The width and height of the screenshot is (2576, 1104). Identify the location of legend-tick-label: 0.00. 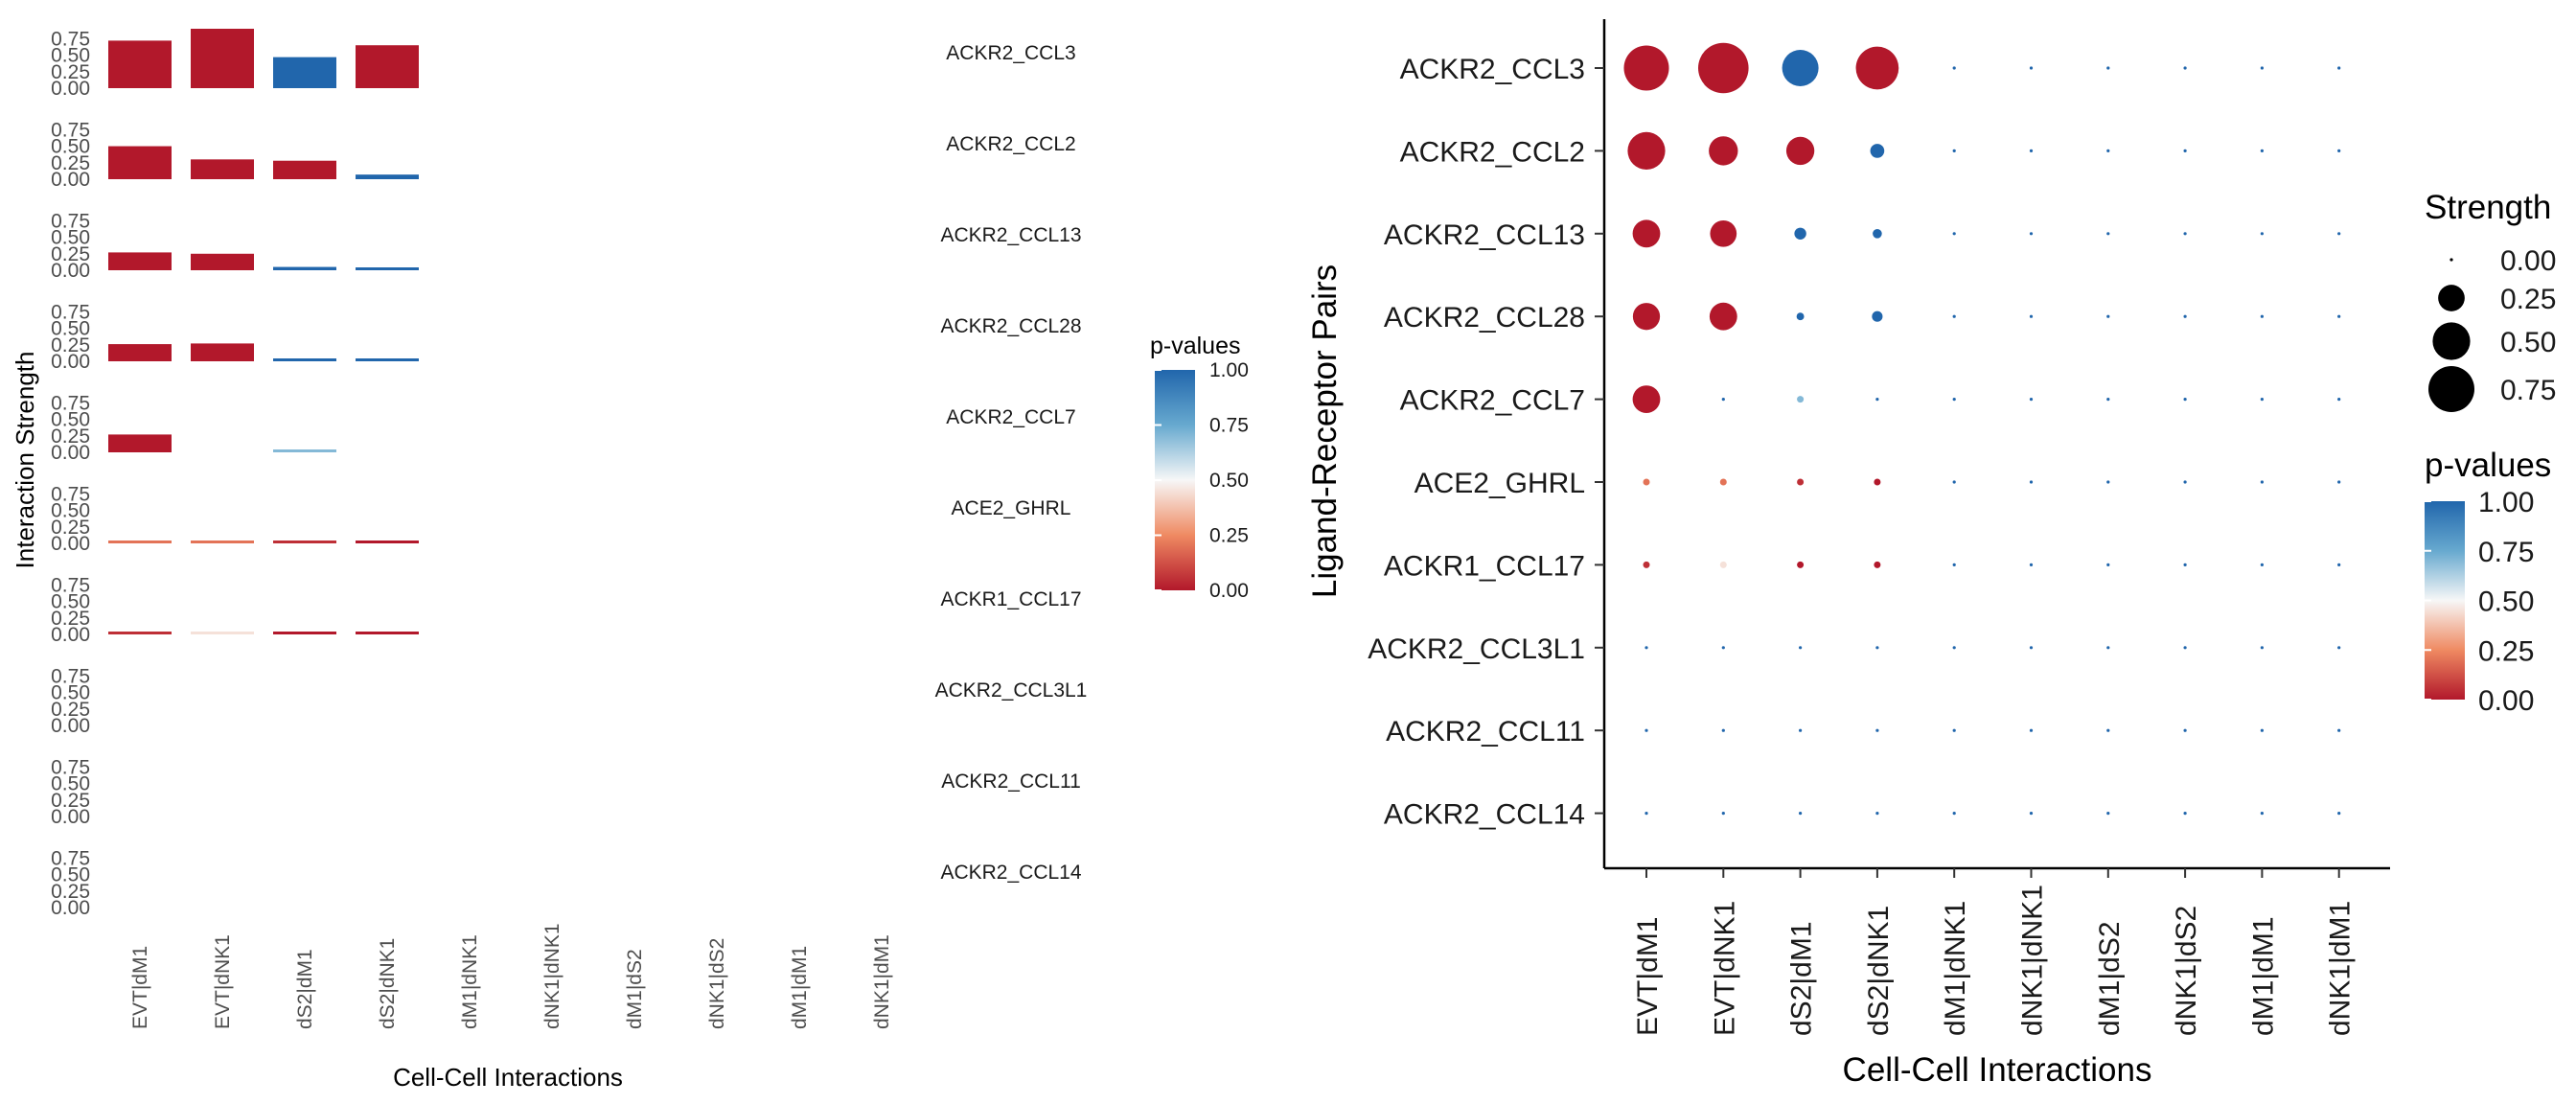
(1229, 591).